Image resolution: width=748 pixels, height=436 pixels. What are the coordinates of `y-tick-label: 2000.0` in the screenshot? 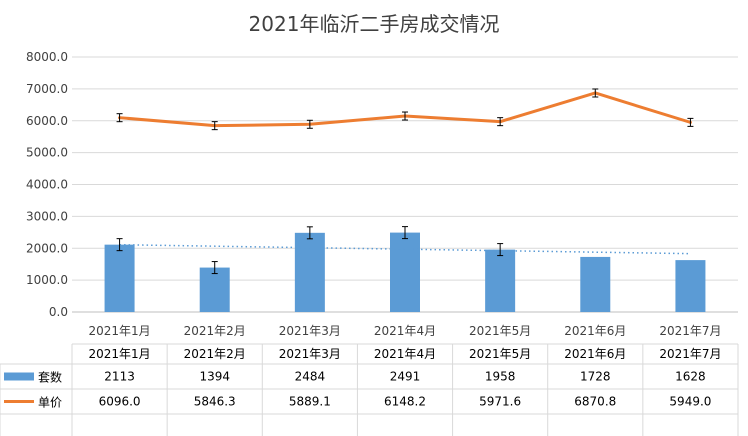 It's located at (47, 248).